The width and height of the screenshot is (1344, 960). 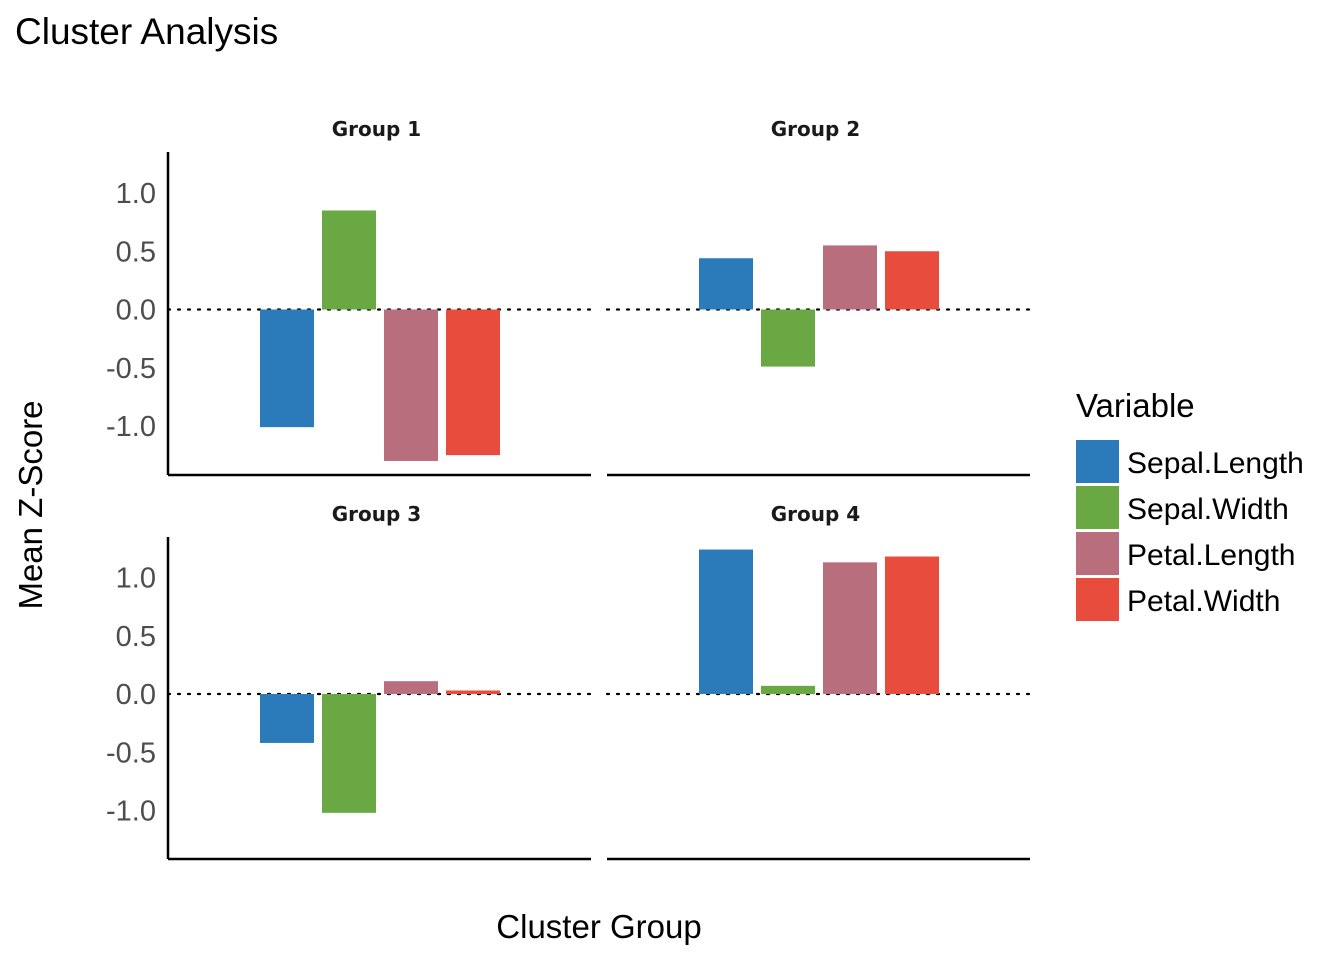 I want to click on facet-panel: Group 1 1.0 0.5 0.0 -0.5 -1.0, so click(x=349, y=297).